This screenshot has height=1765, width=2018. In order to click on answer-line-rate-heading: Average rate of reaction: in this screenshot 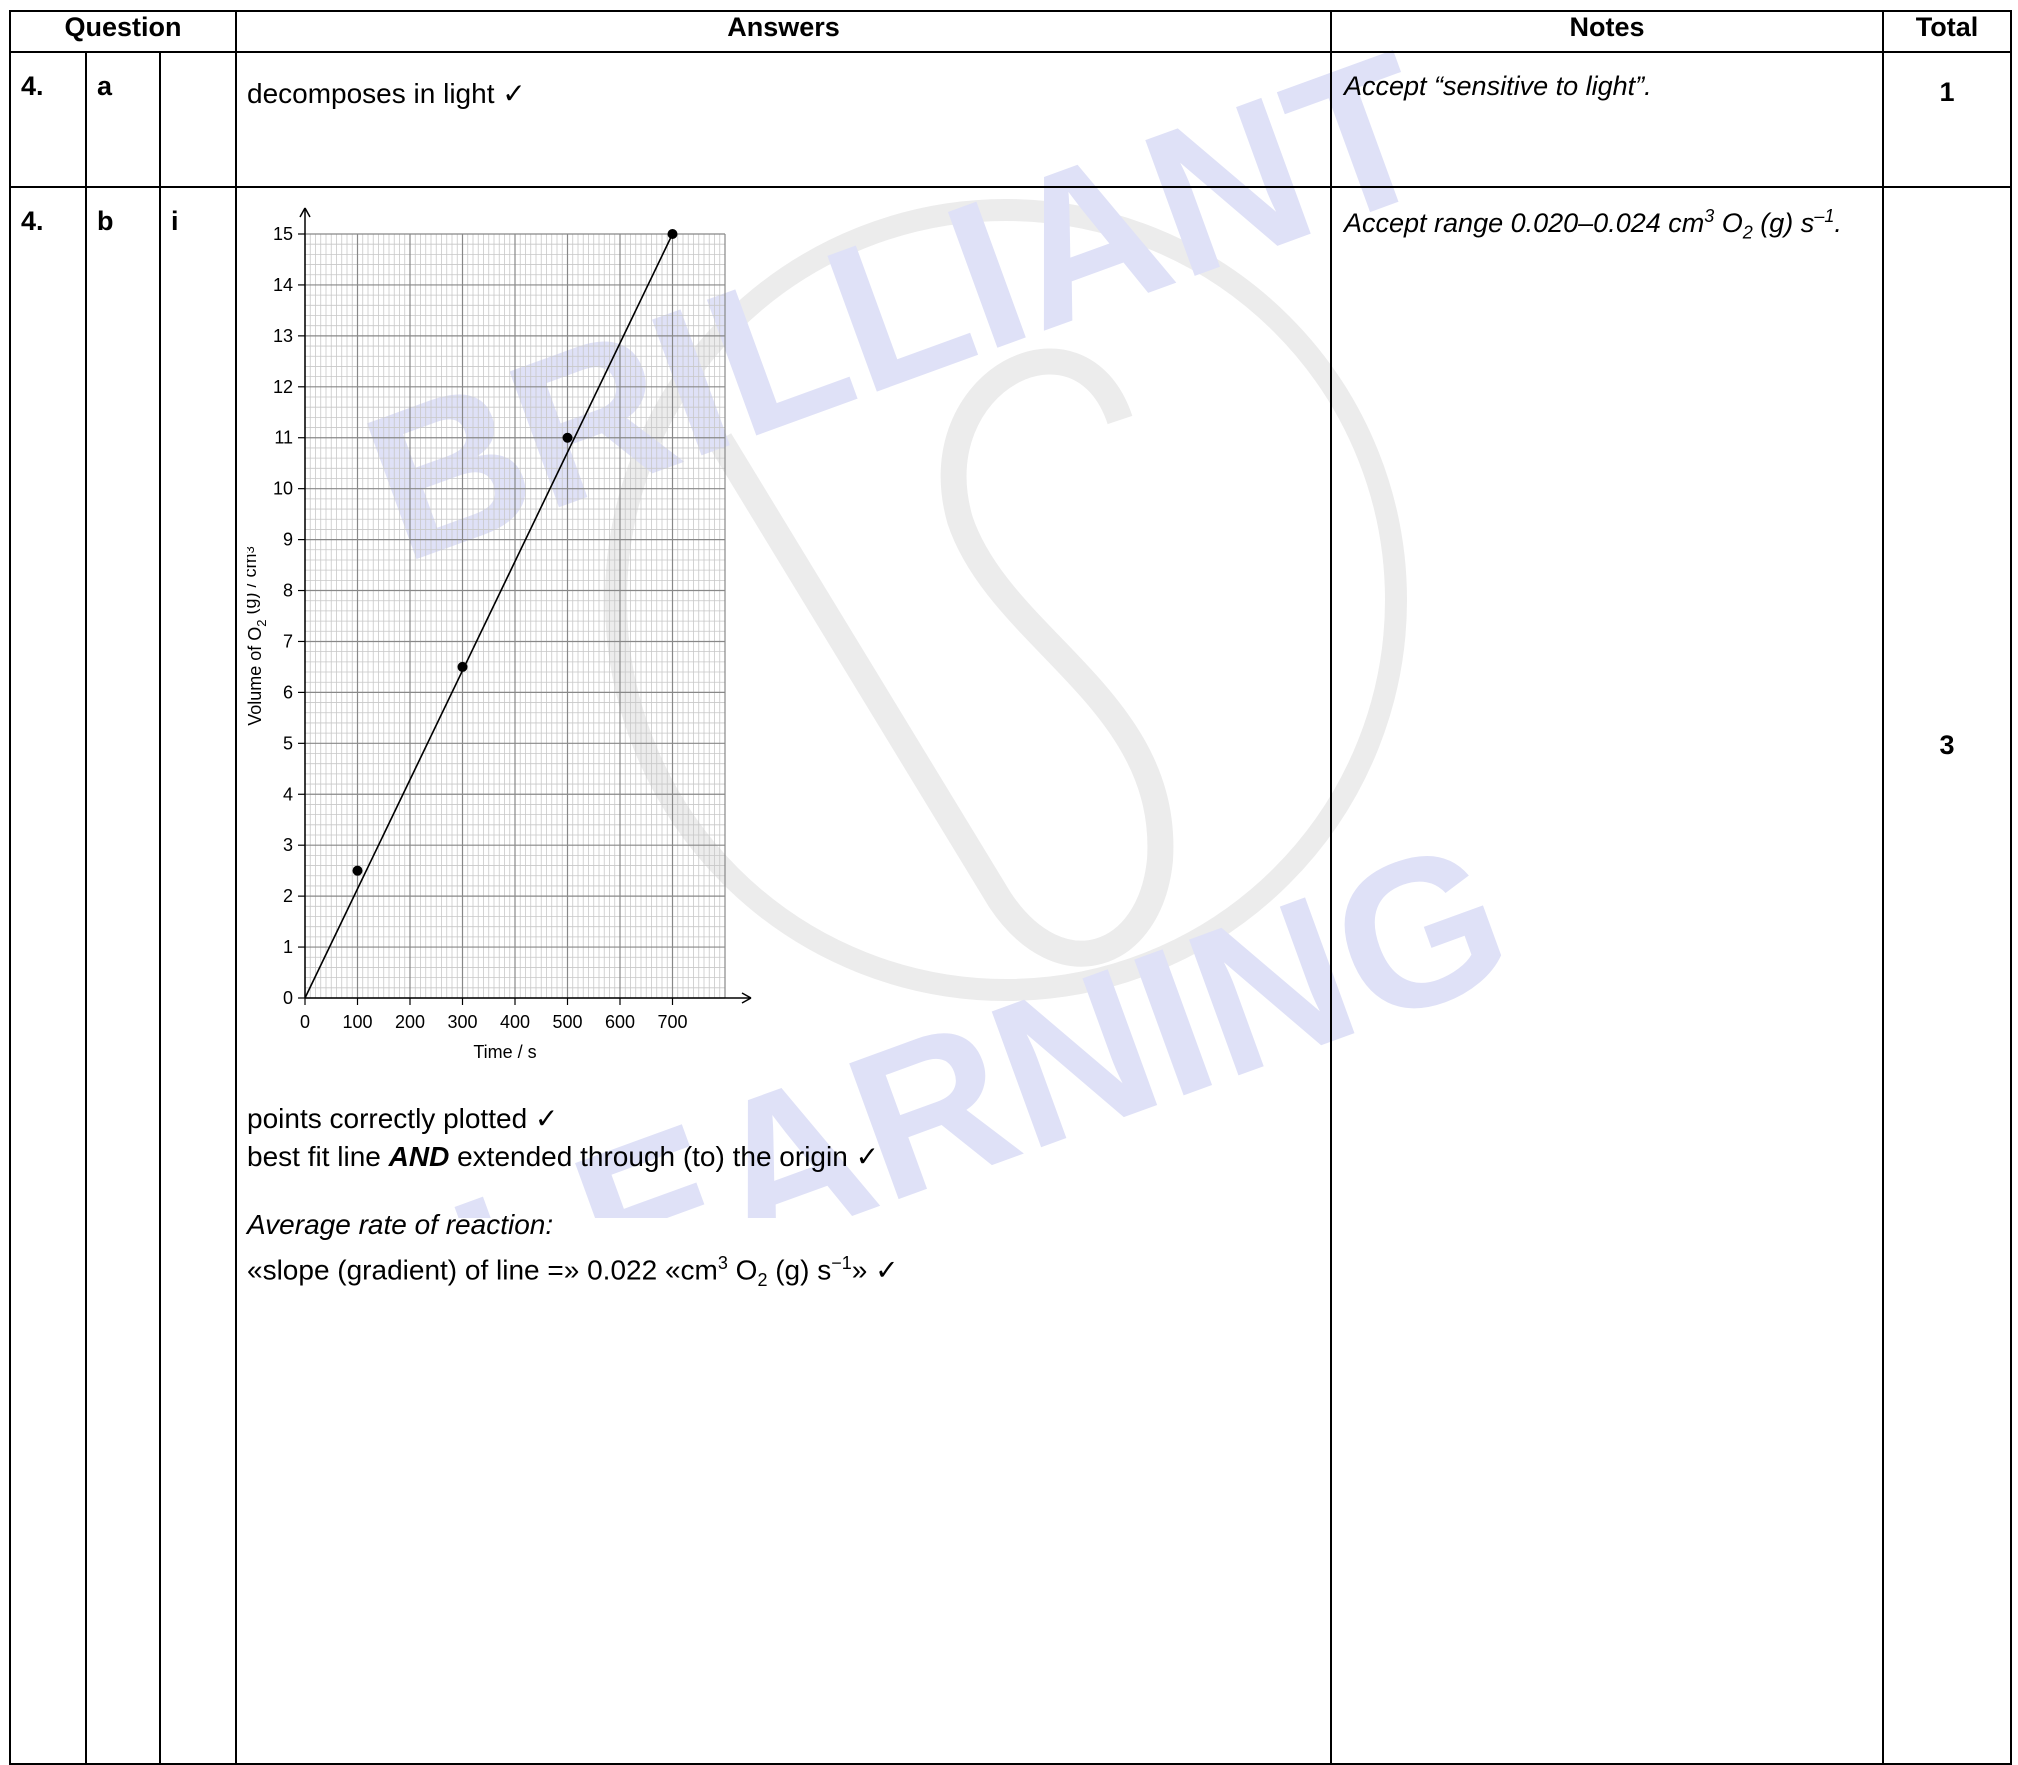, I will do `click(400, 1224)`.